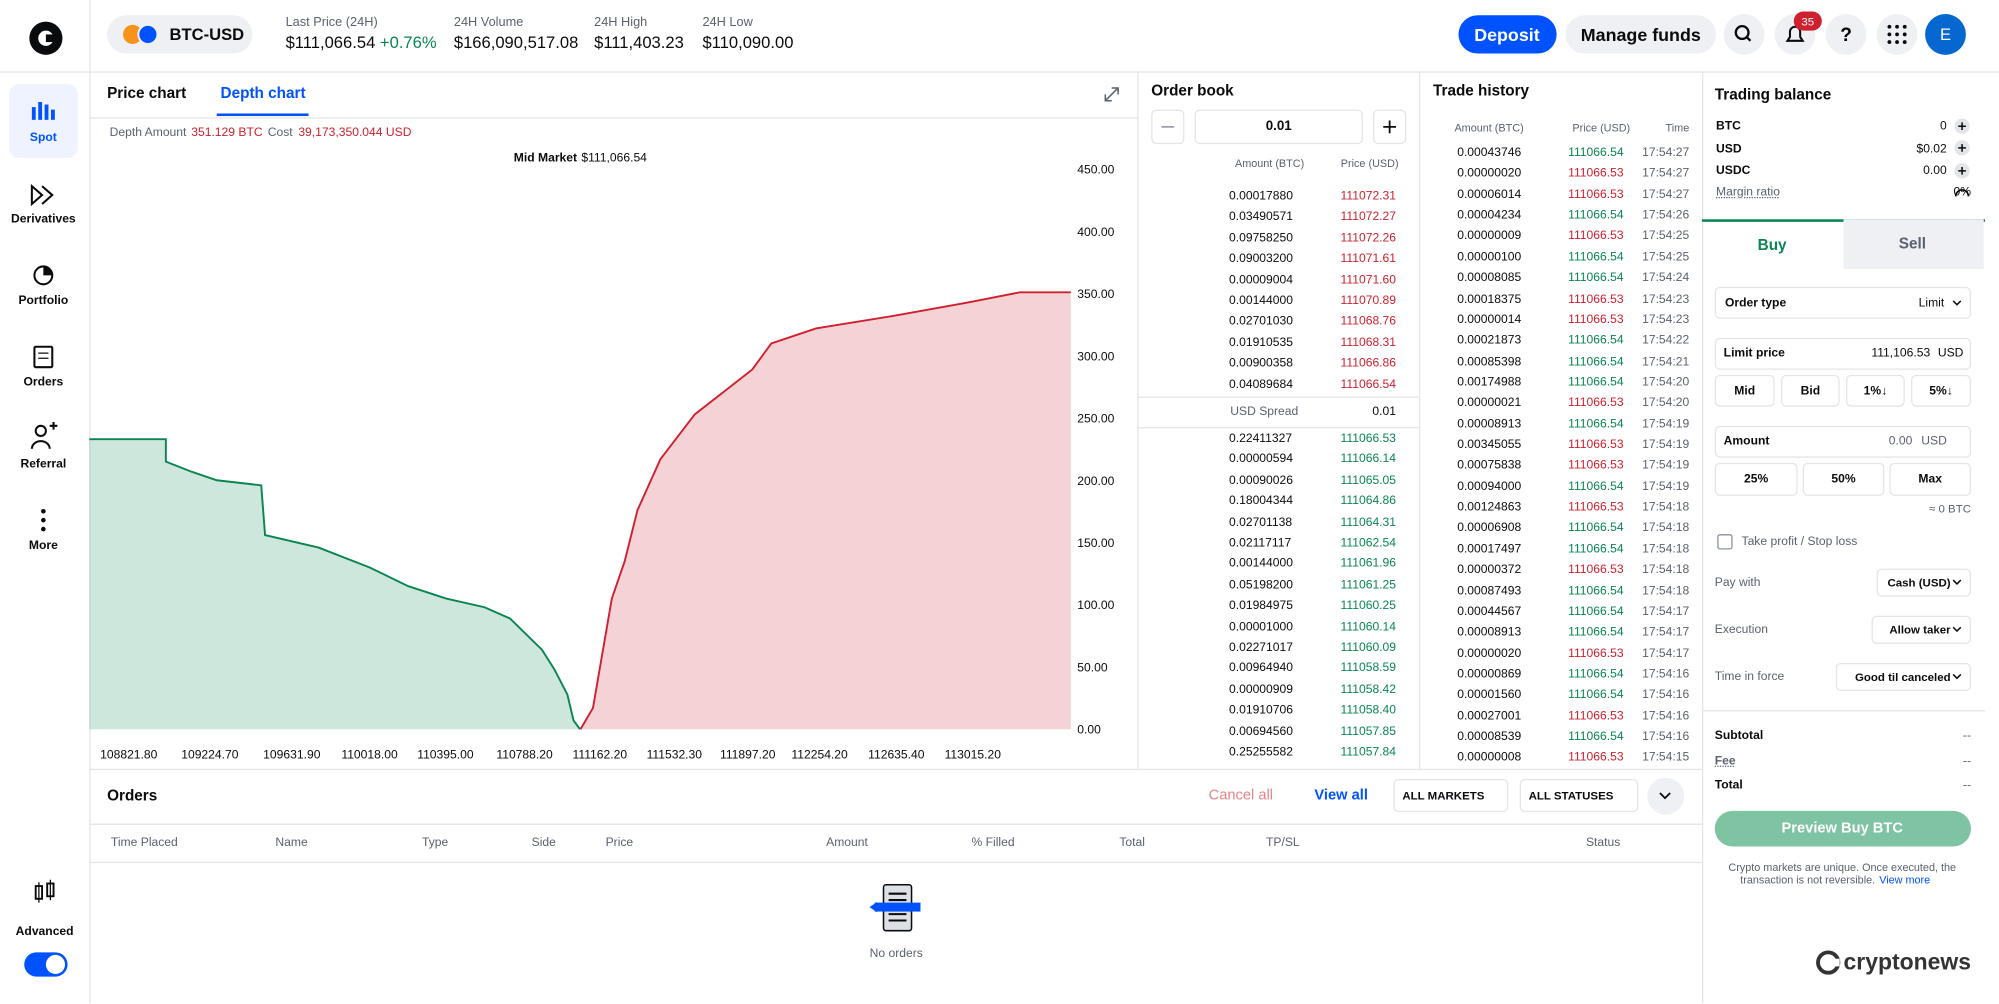 This screenshot has height=1004, width=1999. I want to click on column-header: Type, so click(435, 842).